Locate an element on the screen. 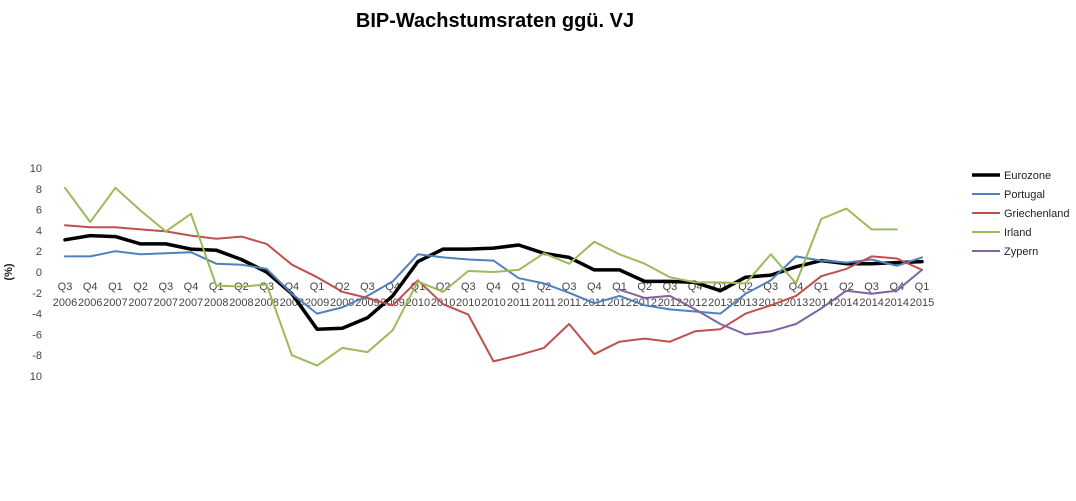 The width and height of the screenshot is (1076, 501). legend-item: Portugal is located at coordinates (1008, 195).